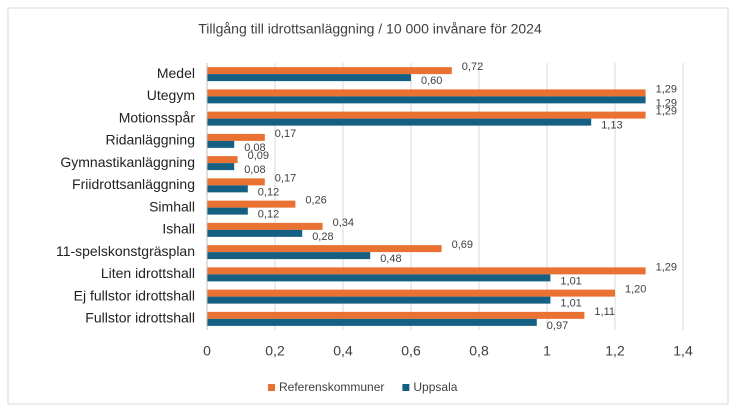 The width and height of the screenshot is (737, 417). What do you see at coordinates (178, 229) in the screenshot?
I see `y-tick-label: Ishall` at bounding box center [178, 229].